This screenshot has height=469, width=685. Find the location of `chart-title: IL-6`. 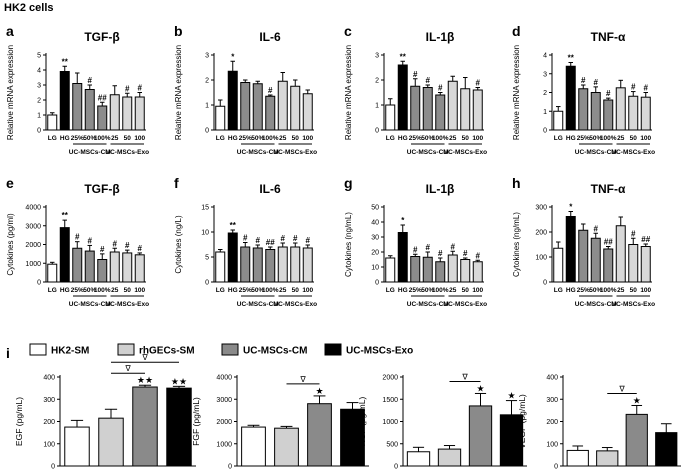

chart-title: IL-6 is located at coordinates (270, 37).